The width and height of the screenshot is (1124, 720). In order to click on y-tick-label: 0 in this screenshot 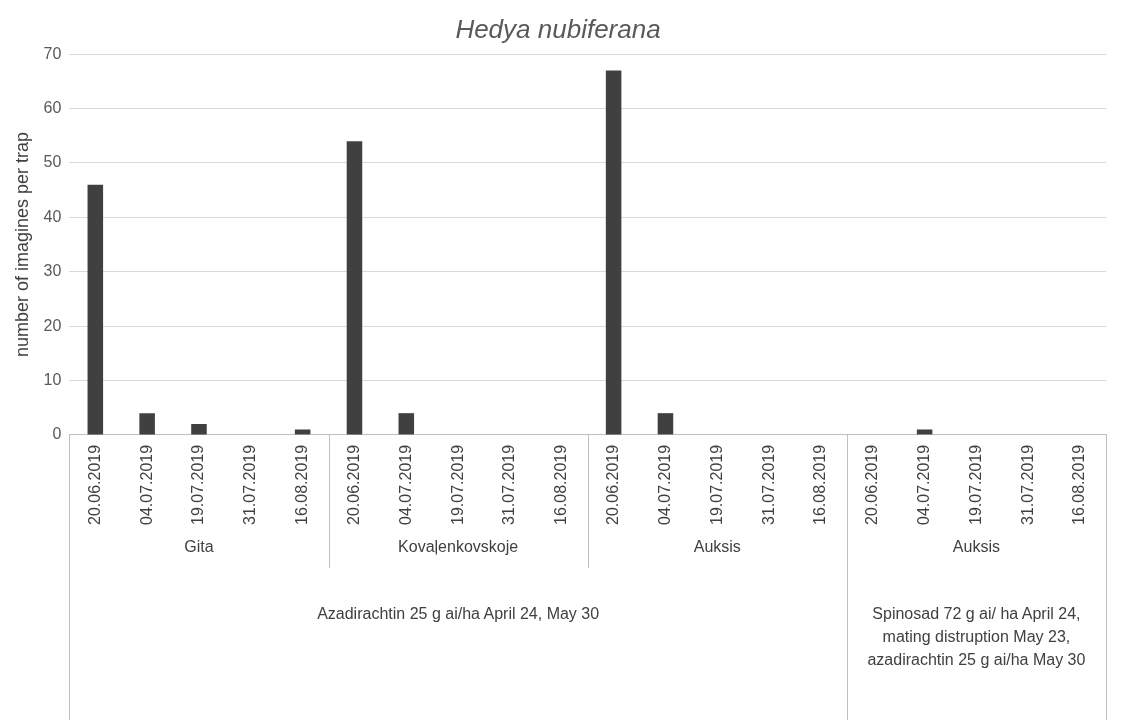, I will do `click(57, 434)`.